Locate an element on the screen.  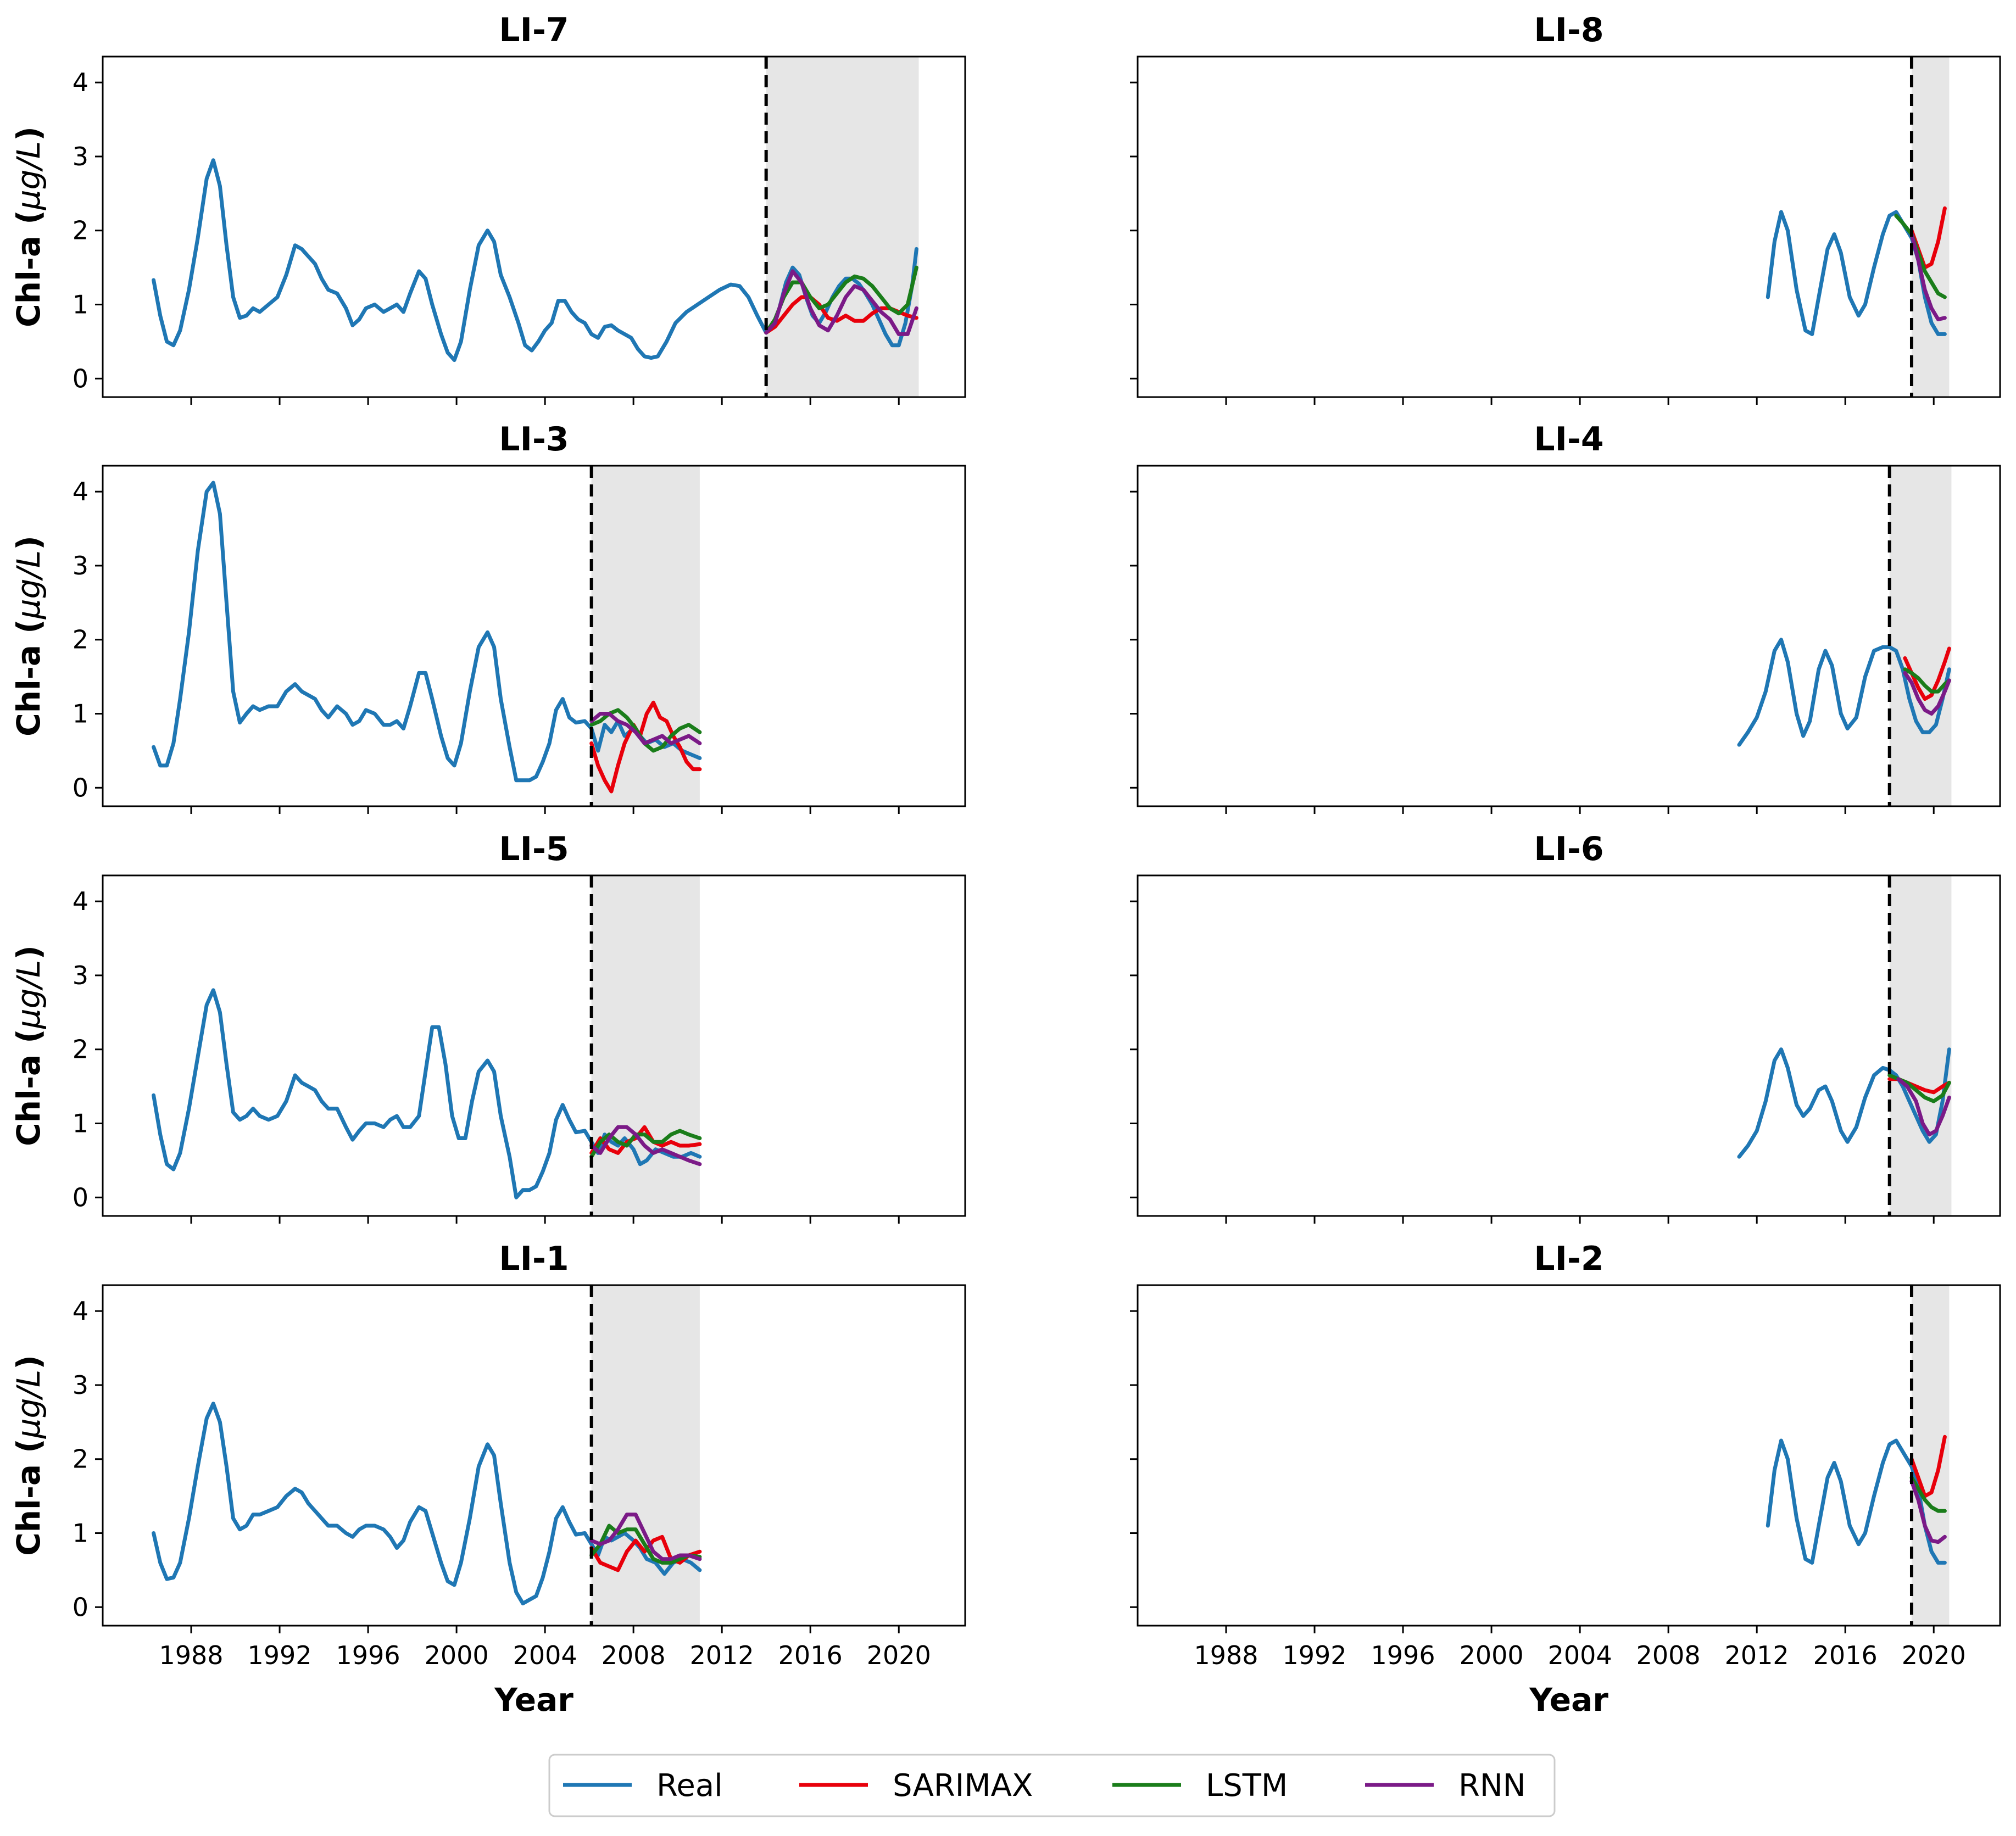
x-tick-label: 2020 is located at coordinates (899, 1655).